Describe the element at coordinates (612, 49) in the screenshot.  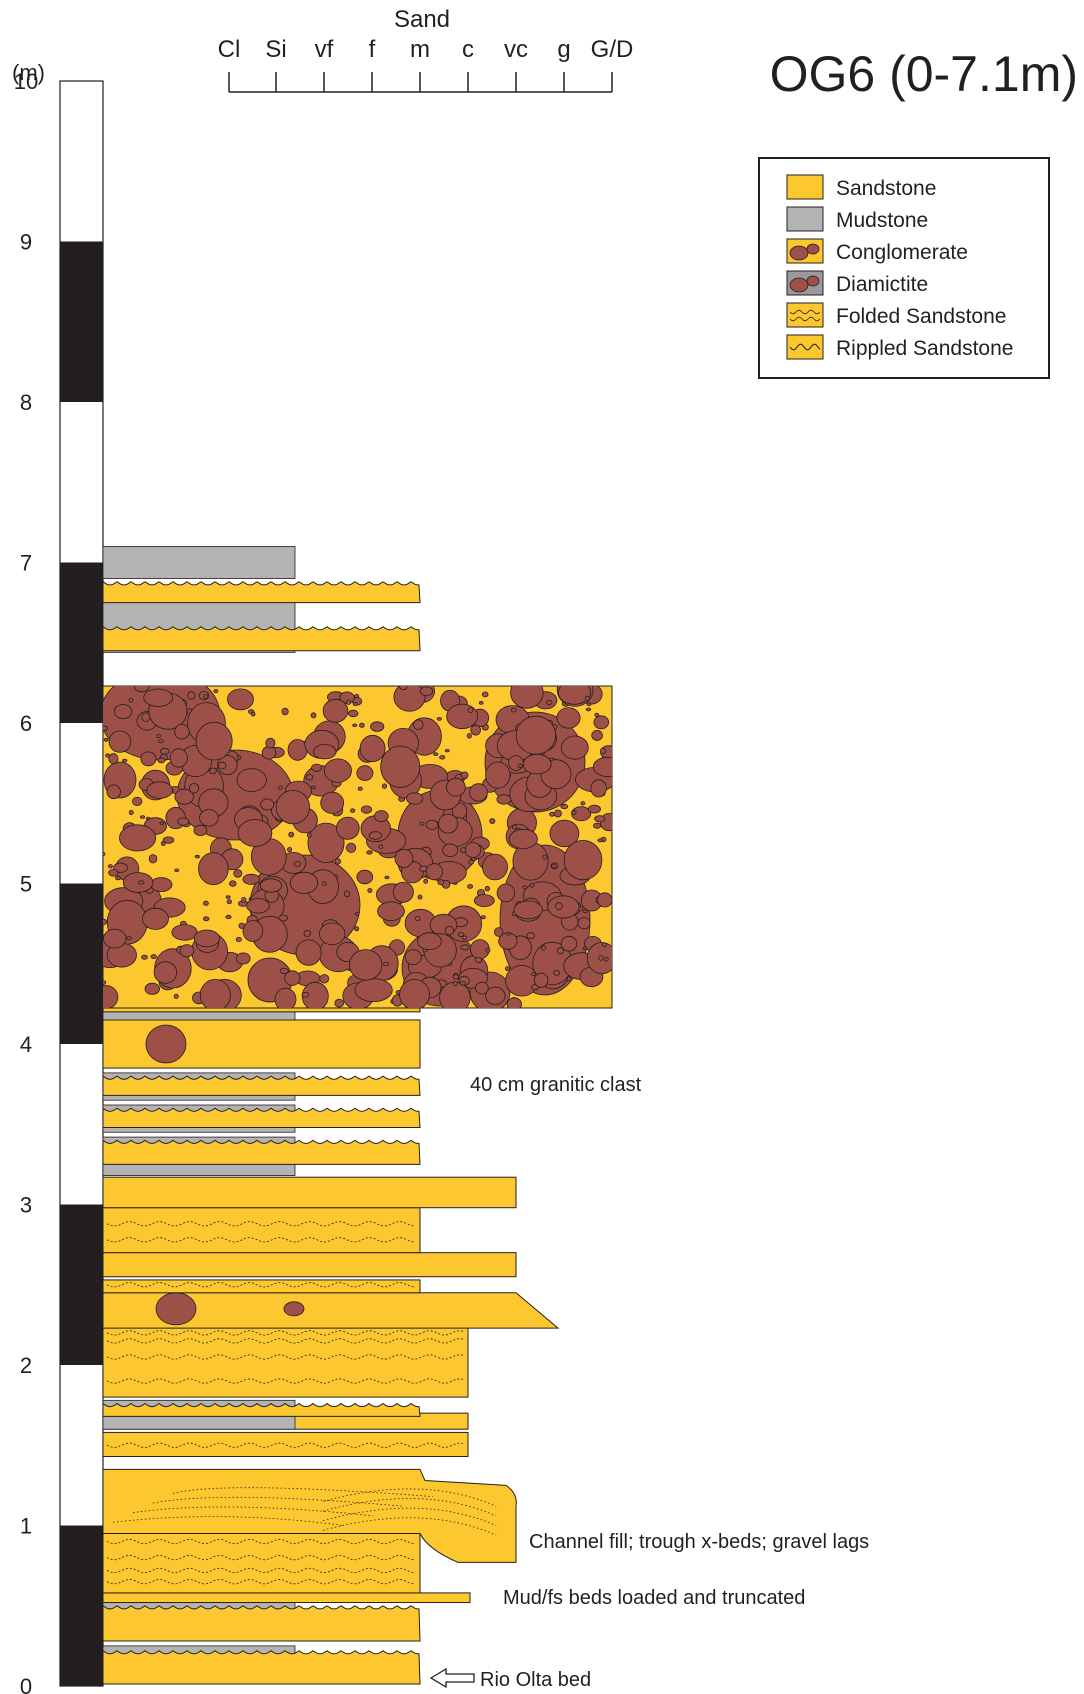
I see `grain-size-label: G/D` at that location.